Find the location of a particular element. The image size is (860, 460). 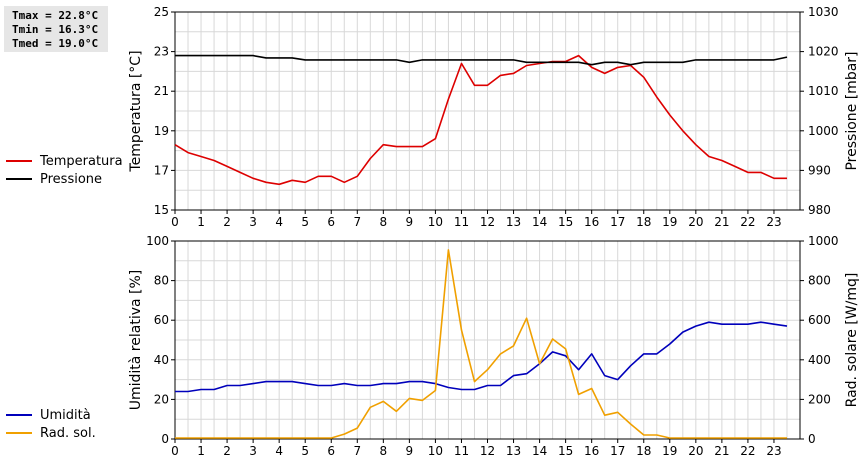

legend-top: Temperatura Pressione is located at coordinates (86, 170).